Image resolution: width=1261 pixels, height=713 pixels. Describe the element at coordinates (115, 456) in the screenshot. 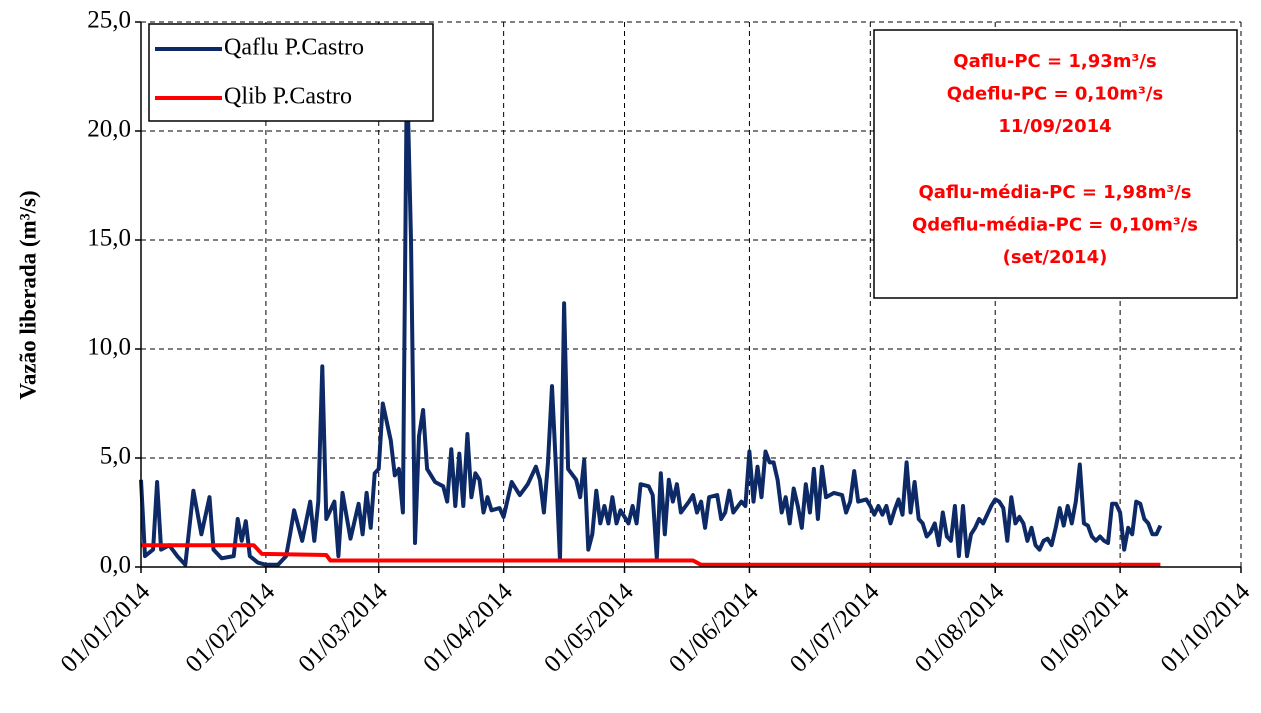

I see `y-tick-label: 5,0` at that location.